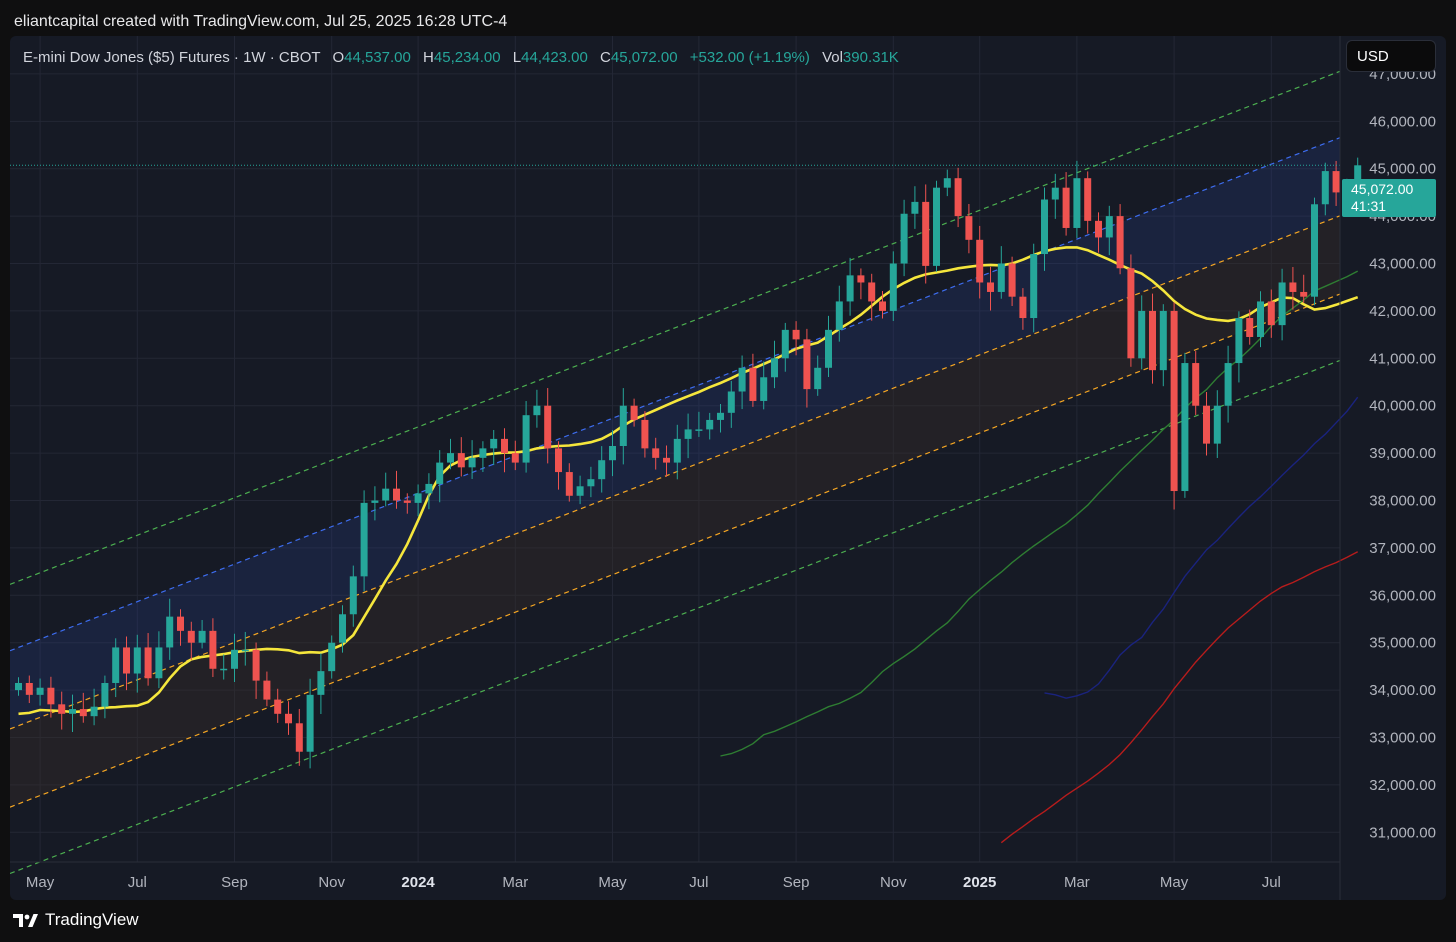 The height and width of the screenshot is (942, 1456). I want to click on footer, so click(728, 921).